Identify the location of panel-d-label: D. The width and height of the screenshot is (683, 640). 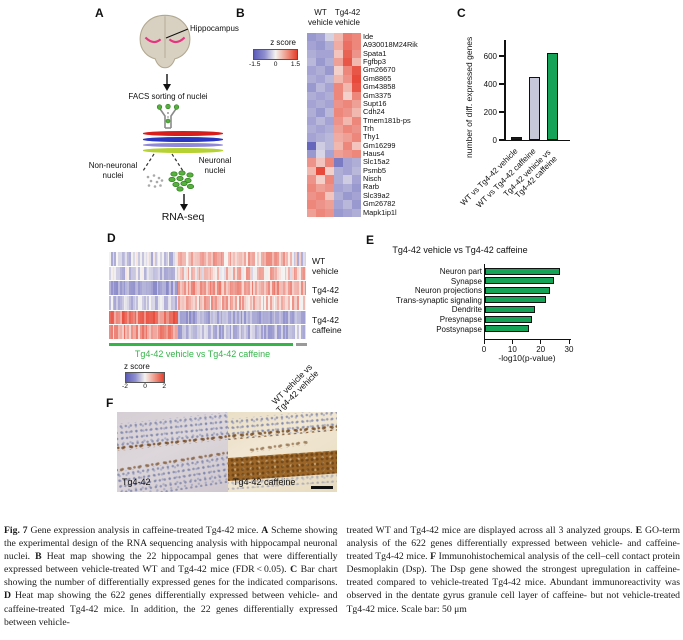
(111, 238).